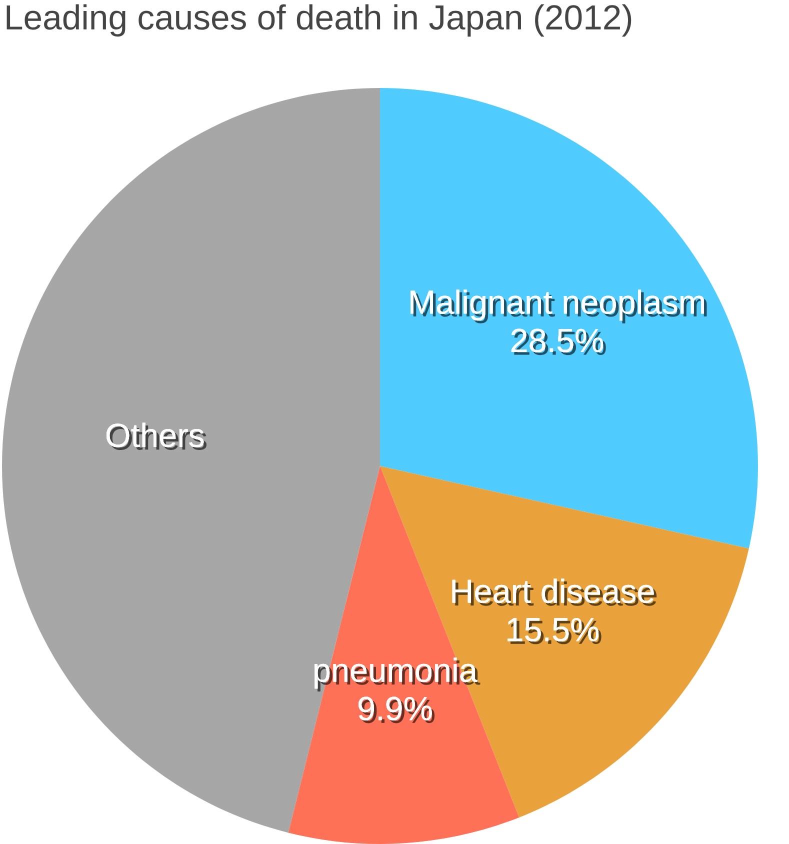 Image resolution: width=789 pixels, height=844 pixels. I want to click on chart-title: Leading causes of death in Japan (2012), so click(319, 20).